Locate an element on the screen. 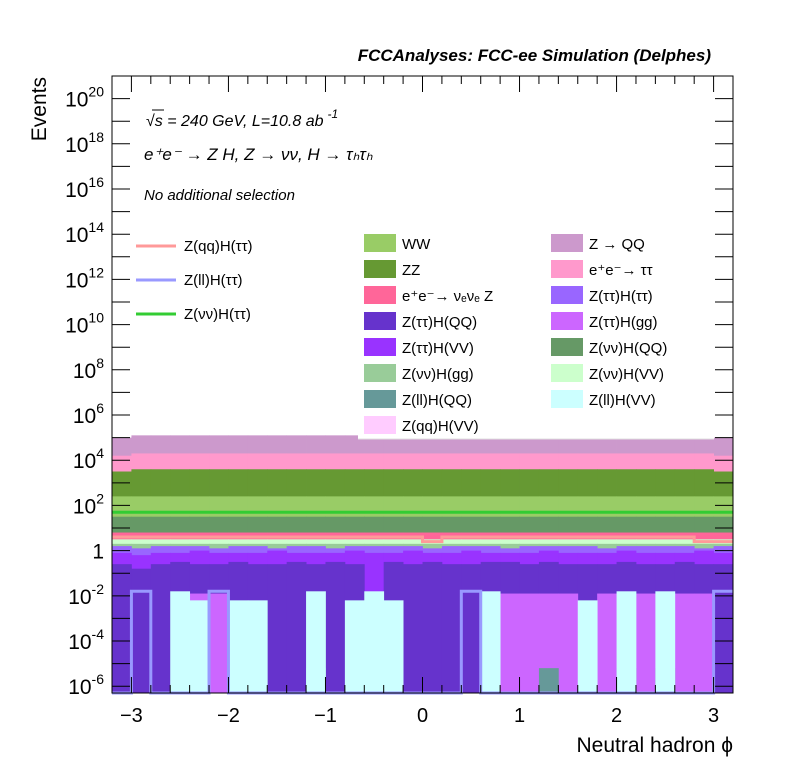  y-tick-label: 10¹⁸ is located at coordinates (84, 143).